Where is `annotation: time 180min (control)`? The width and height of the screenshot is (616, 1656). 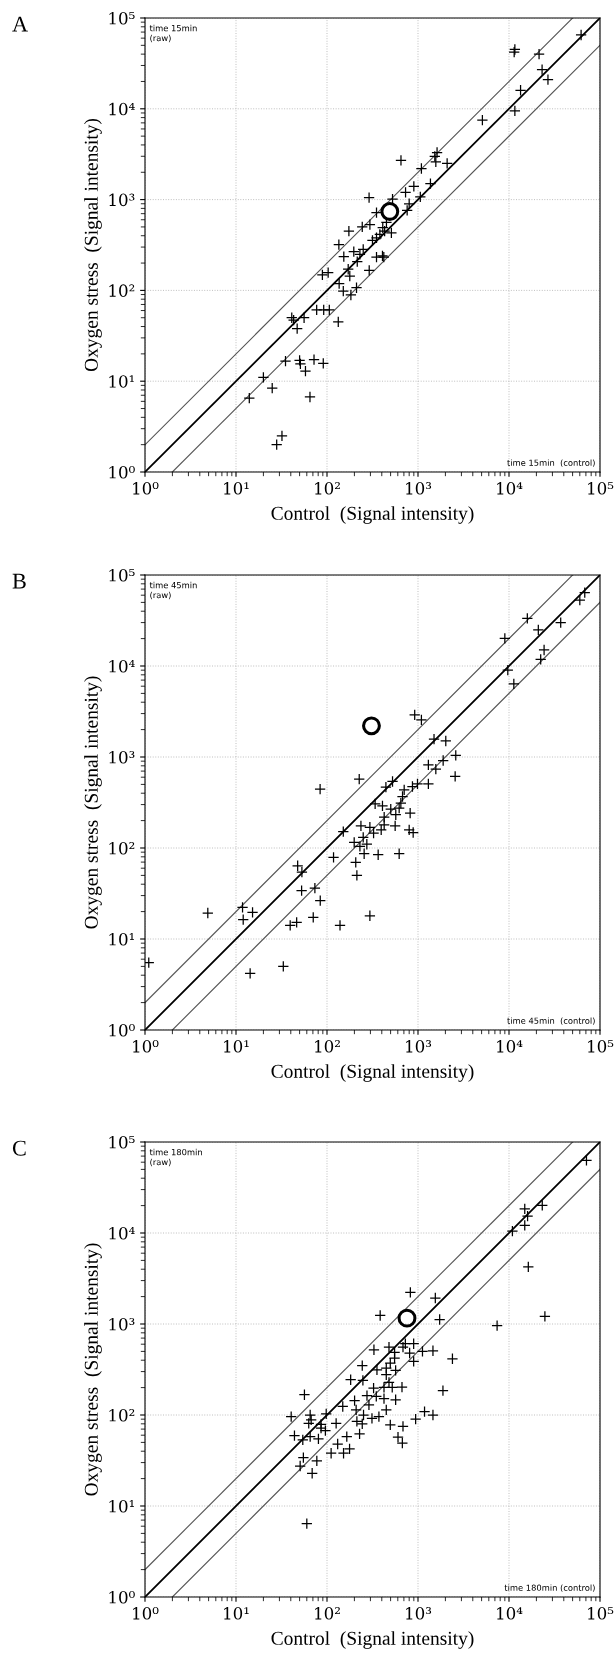
annotation: time 180min (control) is located at coordinates (549, 1588).